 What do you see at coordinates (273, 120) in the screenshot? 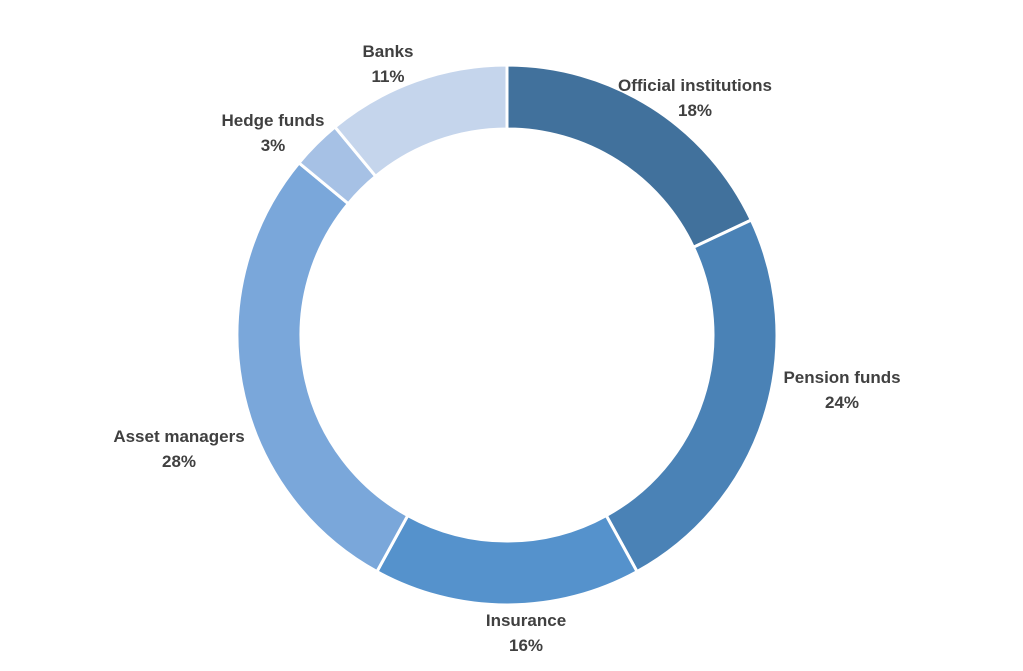
I see `label-hedge-funds-name: Hedge funds` at bounding box center [273, 120].